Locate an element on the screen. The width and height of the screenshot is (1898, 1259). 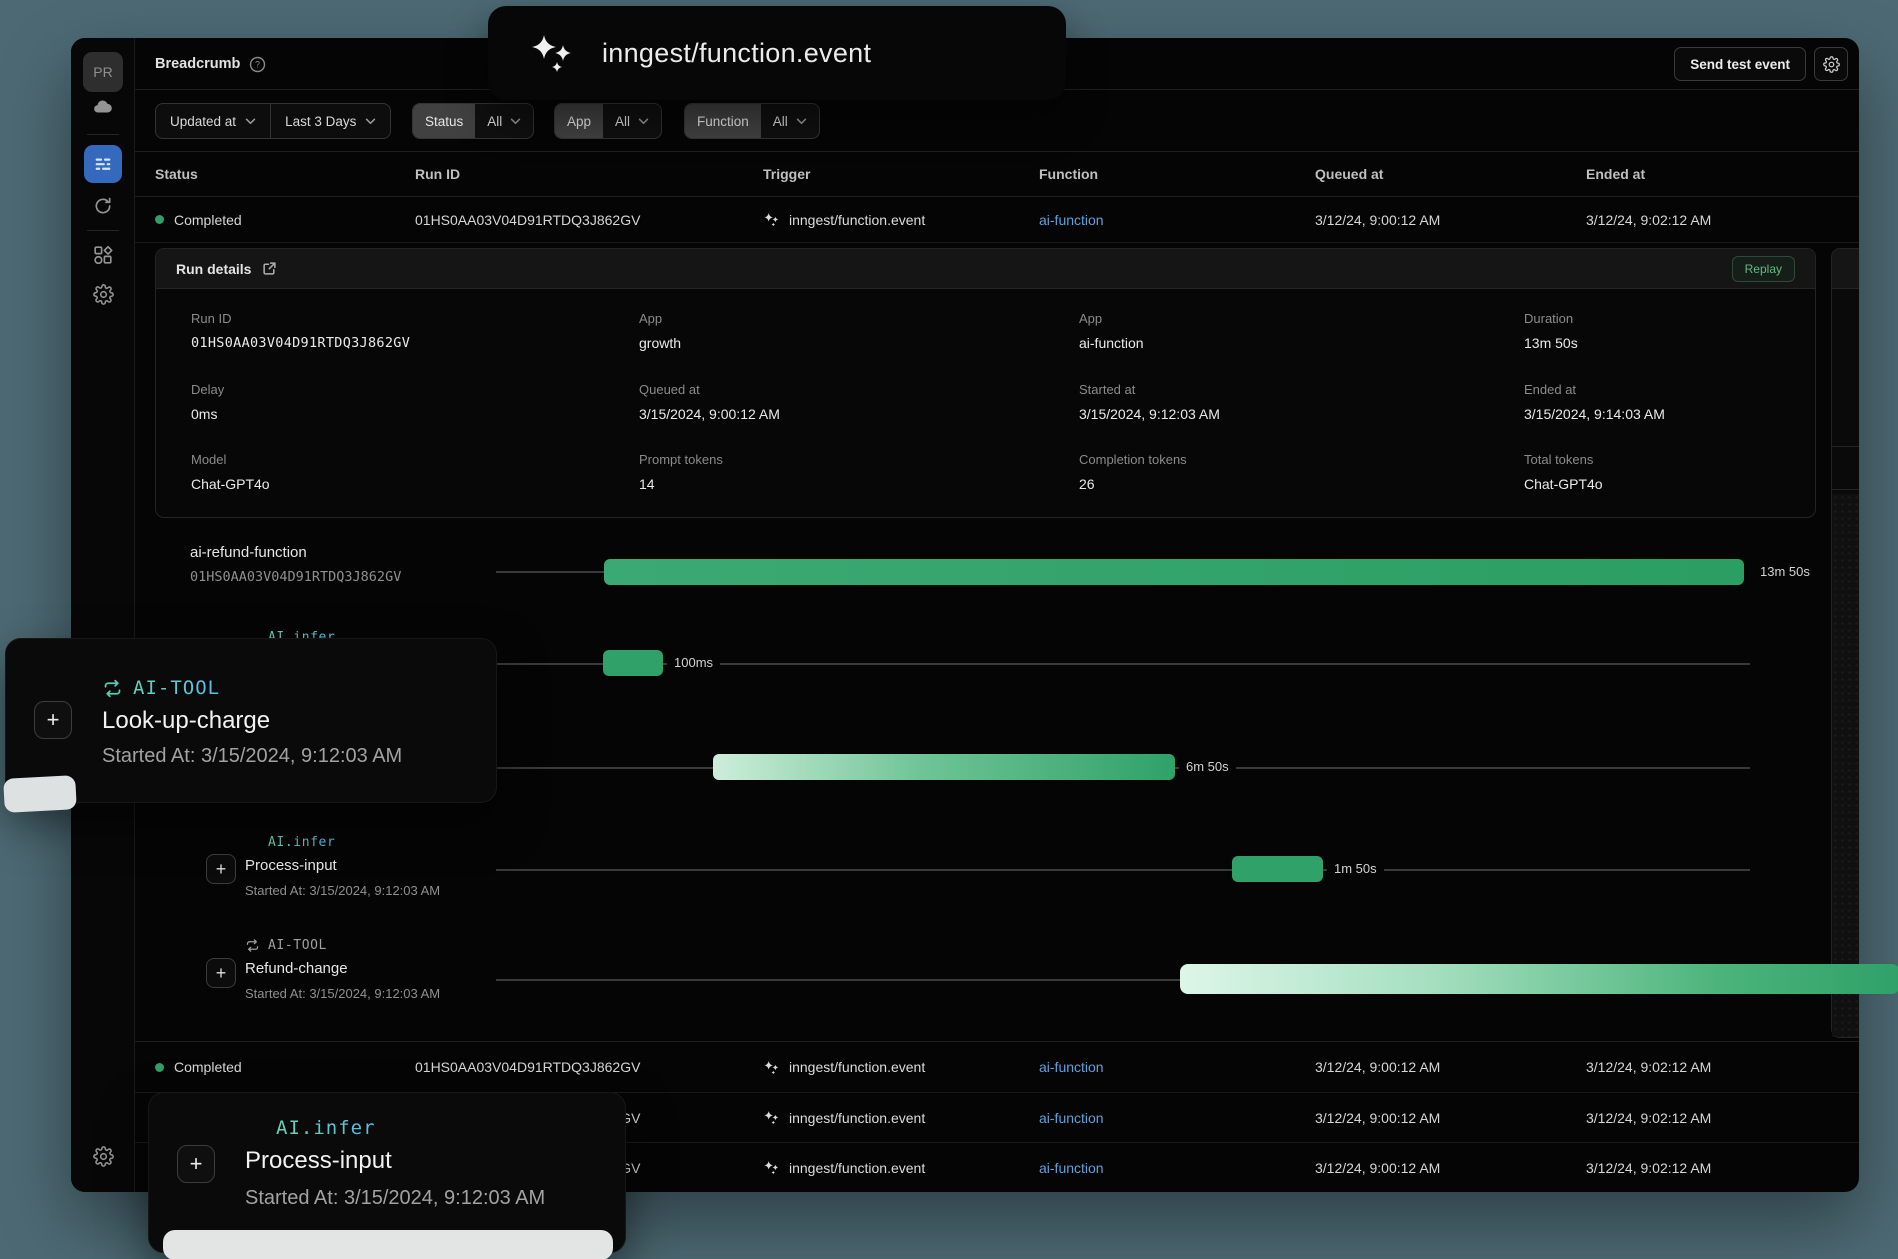
avatar: PR is located at coordinates (103, 72).